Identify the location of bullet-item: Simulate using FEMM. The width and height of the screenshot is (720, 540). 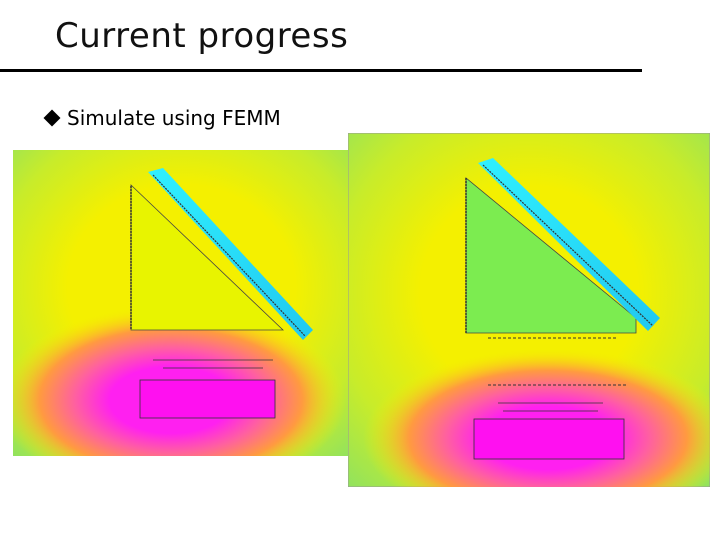
(162, 118).